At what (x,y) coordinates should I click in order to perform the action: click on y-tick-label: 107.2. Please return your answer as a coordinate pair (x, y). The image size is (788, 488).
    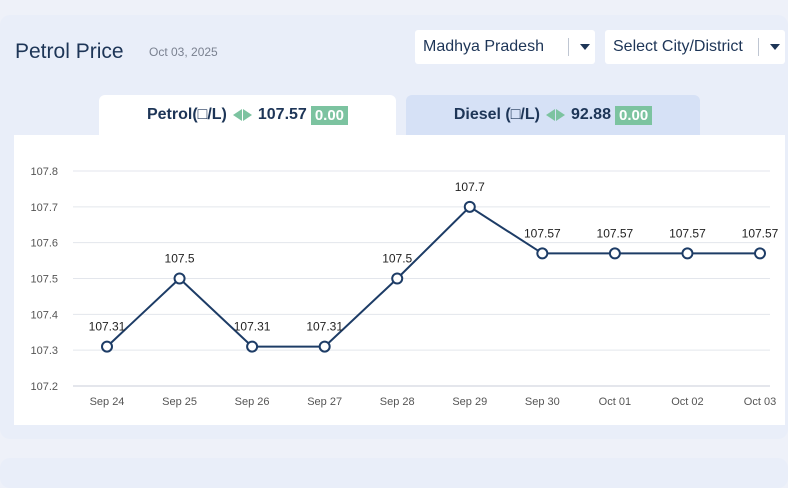
    Looking at the image, I should click on (44, 387).